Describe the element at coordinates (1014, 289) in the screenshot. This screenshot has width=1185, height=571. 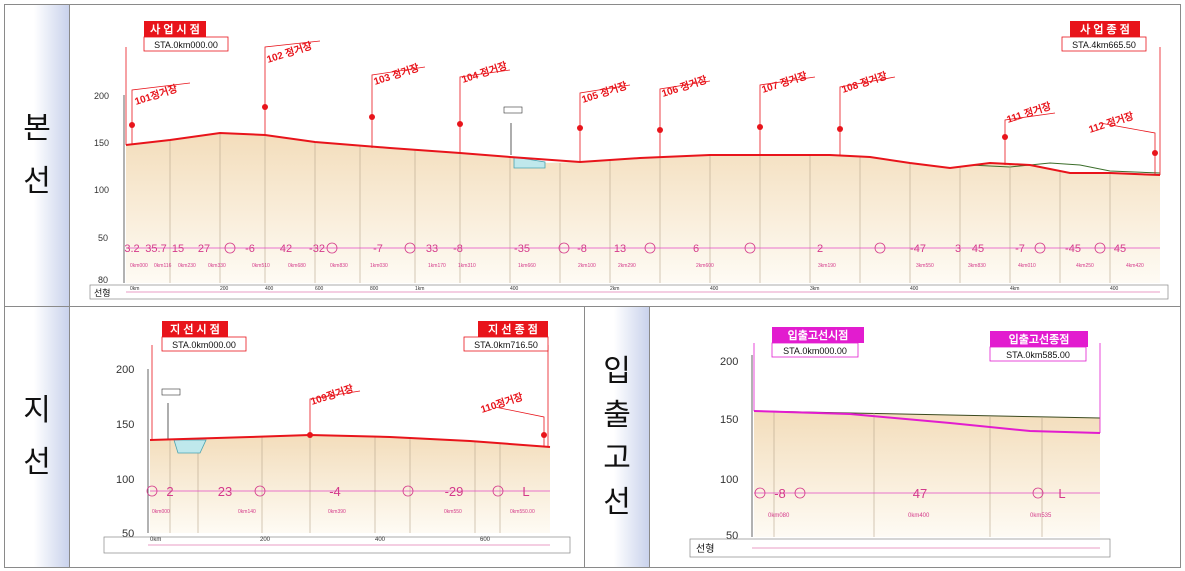
I see `svg-text: 4km` at that location.